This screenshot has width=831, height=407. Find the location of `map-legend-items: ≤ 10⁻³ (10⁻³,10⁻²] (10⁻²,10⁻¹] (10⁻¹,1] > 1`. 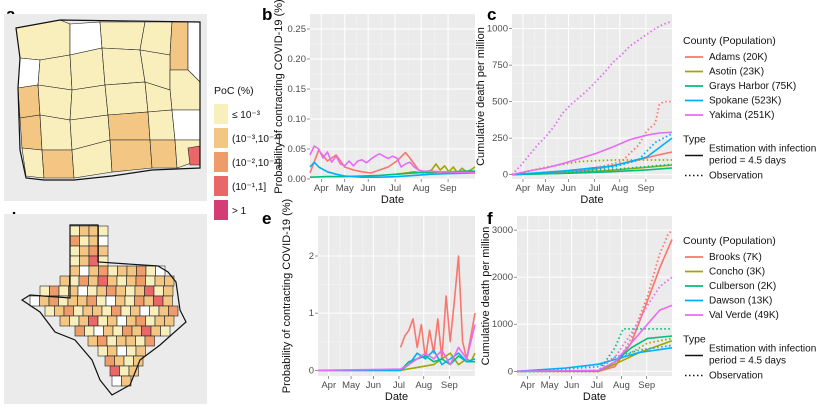

map-legend-items: ≤ 10⁻³ (10⁻³,10⁻²] (10⁻²,10⁻¹] (10⁻¹,1] > 1 is located at coordinates (247, 162).